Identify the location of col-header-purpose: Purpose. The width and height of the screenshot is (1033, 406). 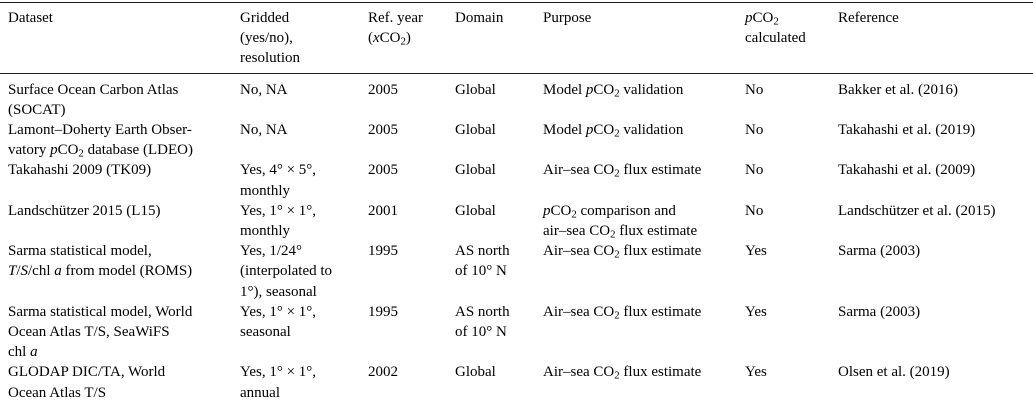
(644, 38).